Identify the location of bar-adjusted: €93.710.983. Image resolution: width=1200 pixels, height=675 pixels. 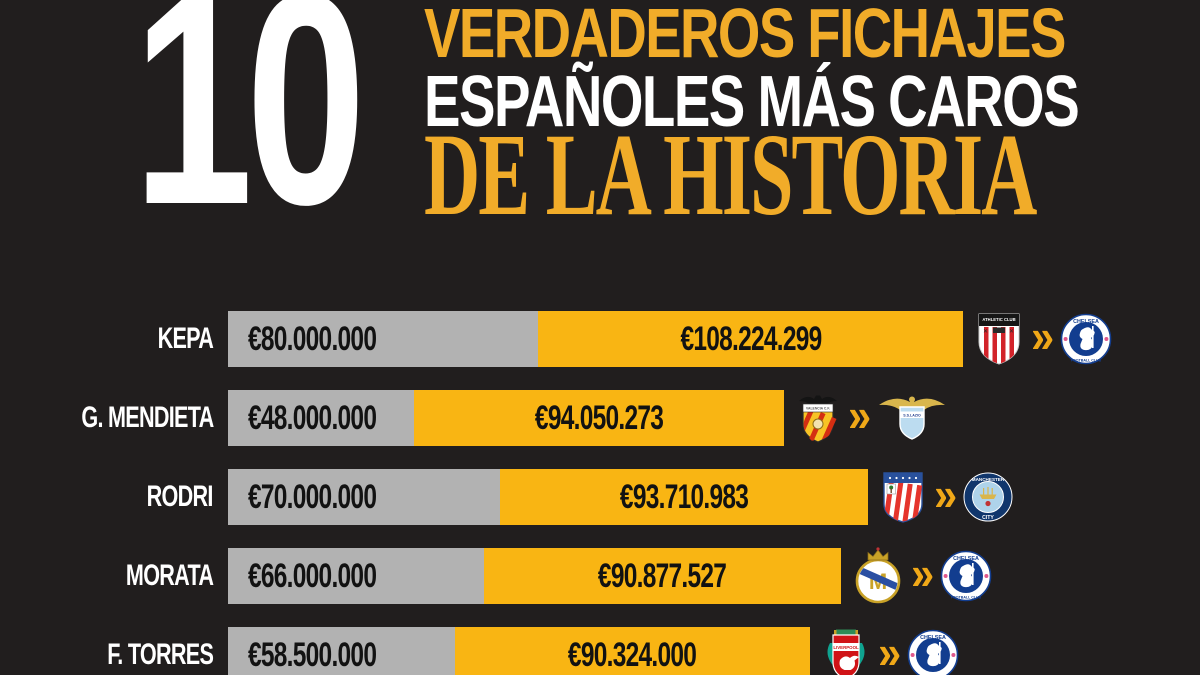
(684, 497).